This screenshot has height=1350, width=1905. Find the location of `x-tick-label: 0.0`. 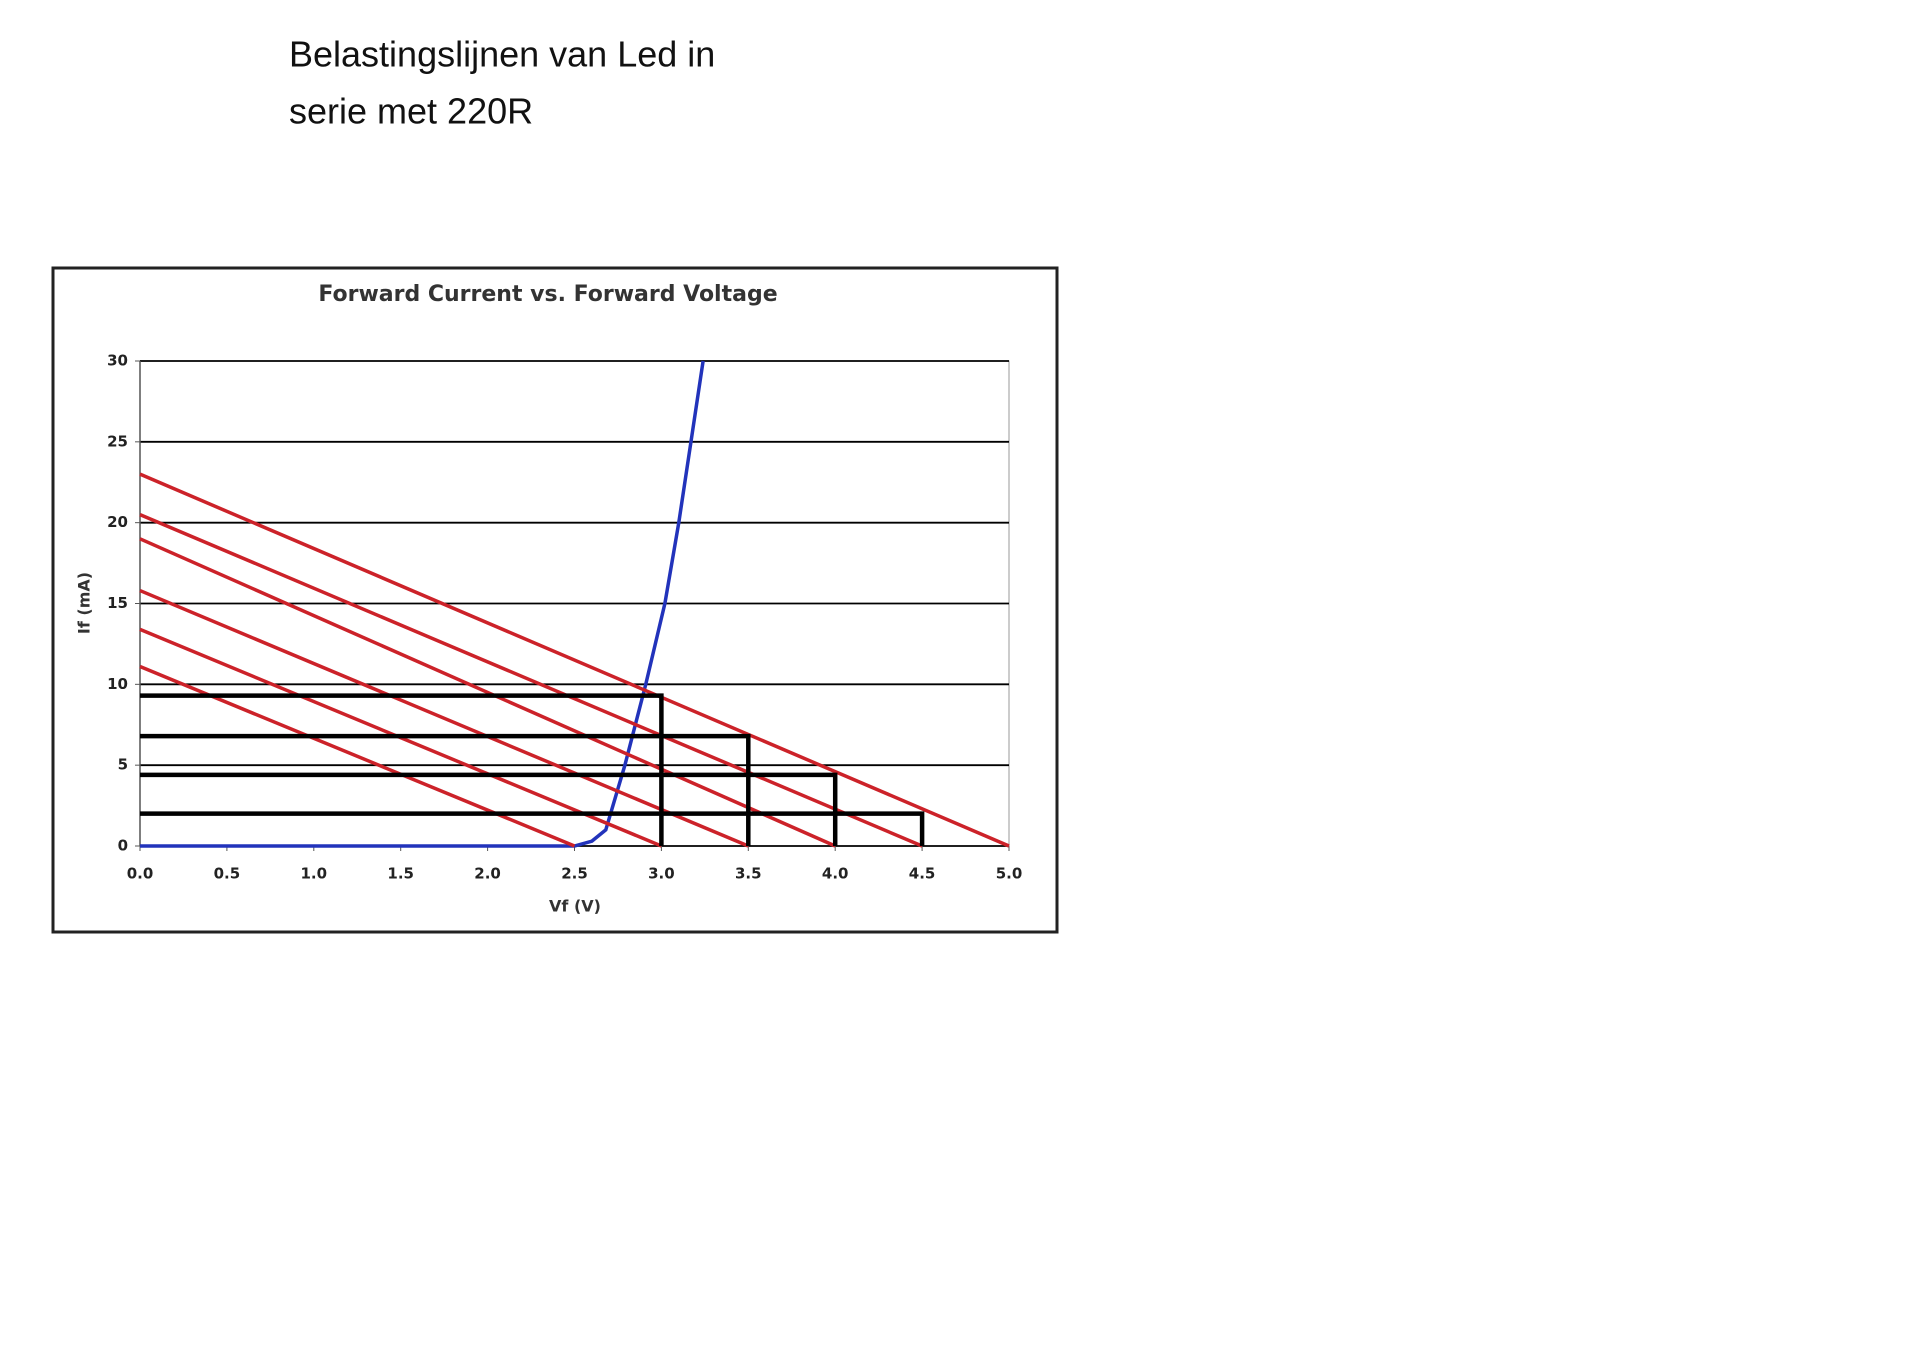

x-tick-label: 0.0 is located at coordinates (140, 874).